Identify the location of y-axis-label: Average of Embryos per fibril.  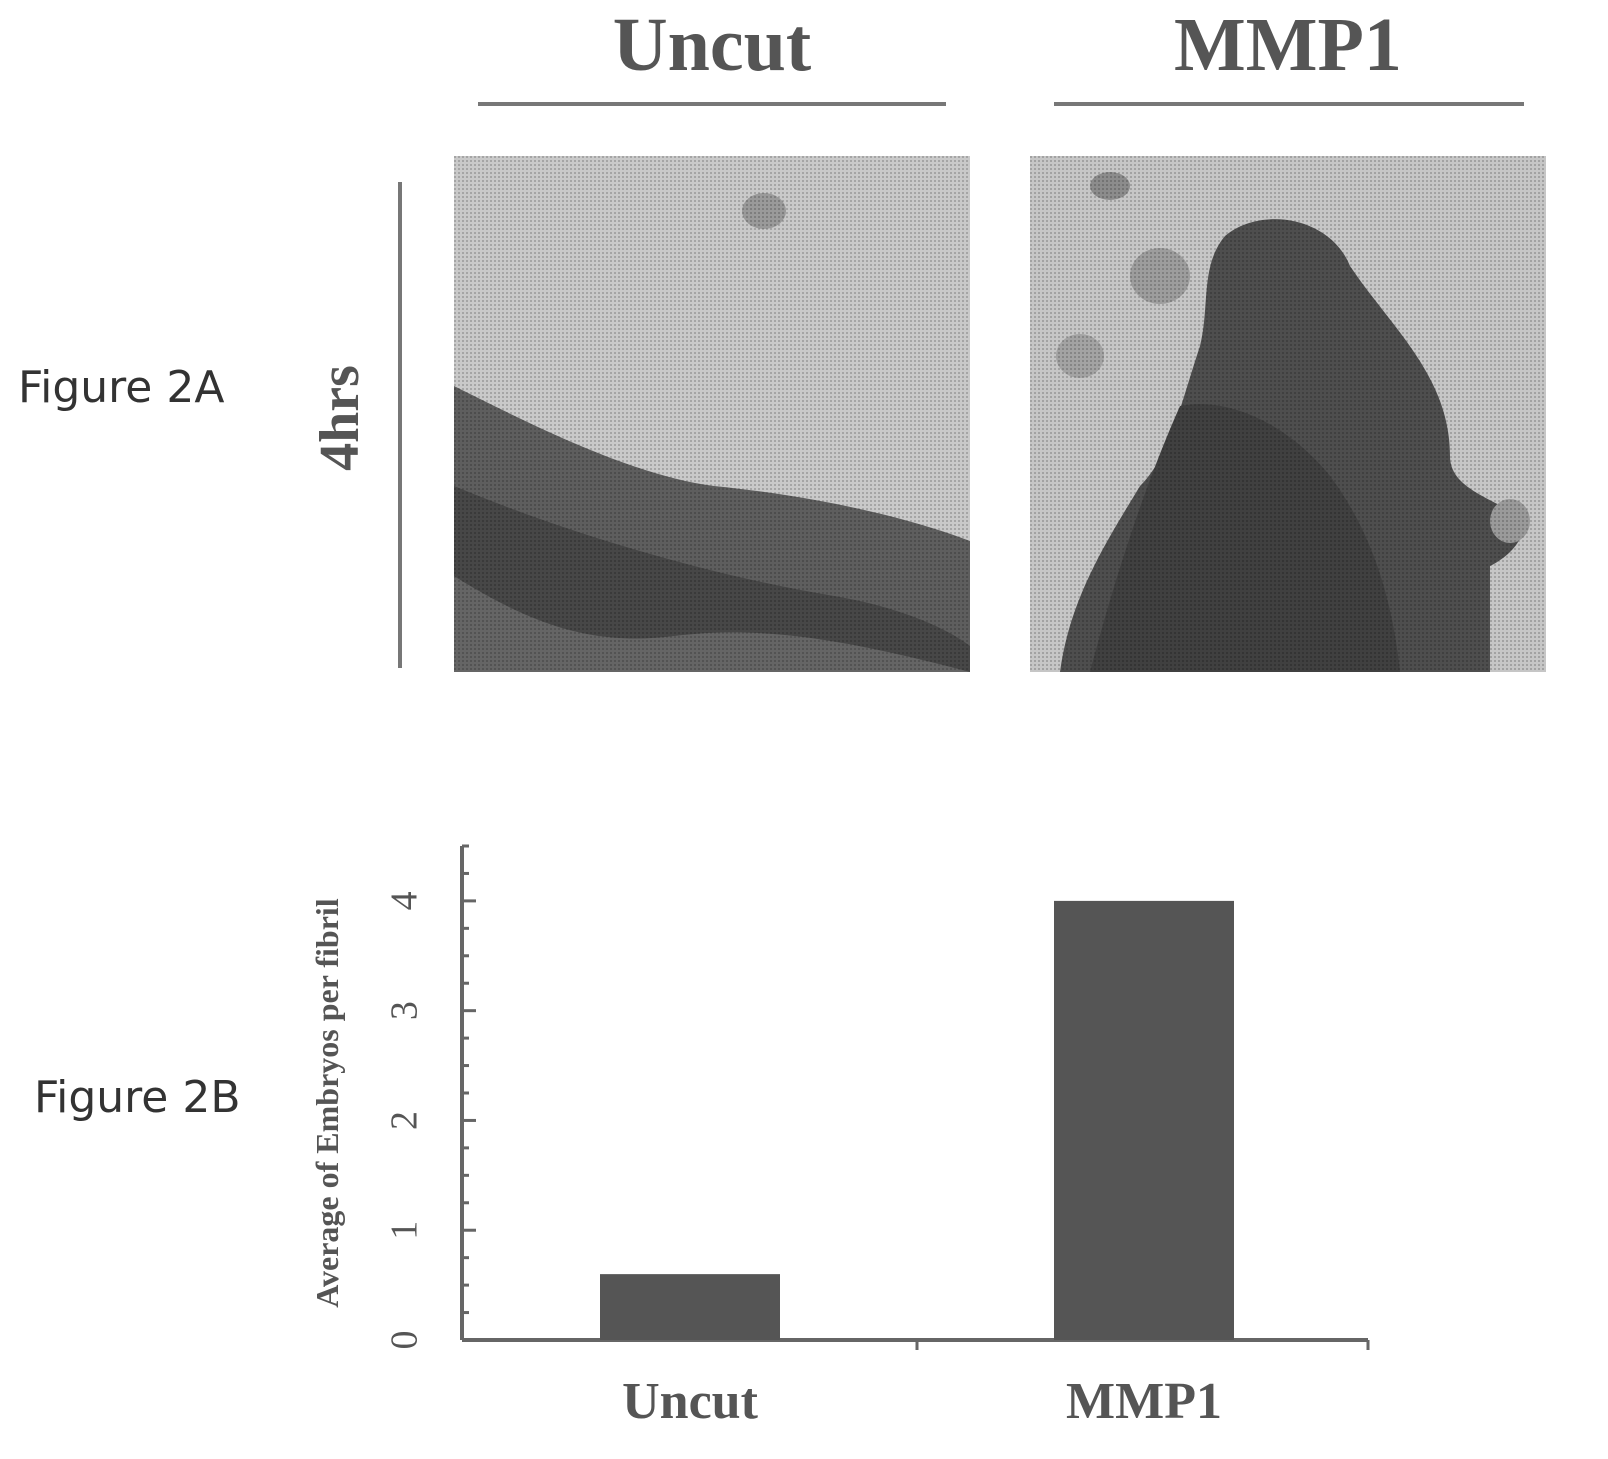
(327, 1103).